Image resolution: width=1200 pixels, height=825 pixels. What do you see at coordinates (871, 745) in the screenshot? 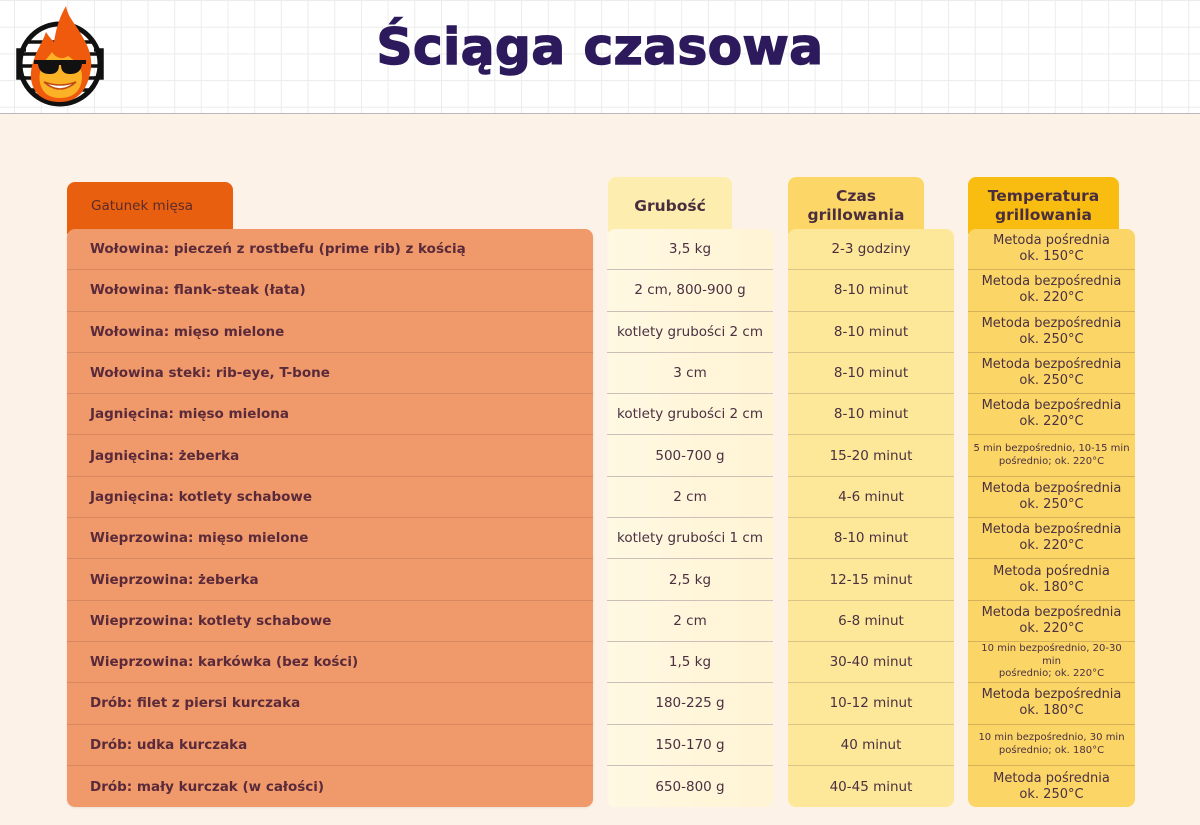
I see `table-cell-grill-time: 40 minut` at bounding box center [871, 745].